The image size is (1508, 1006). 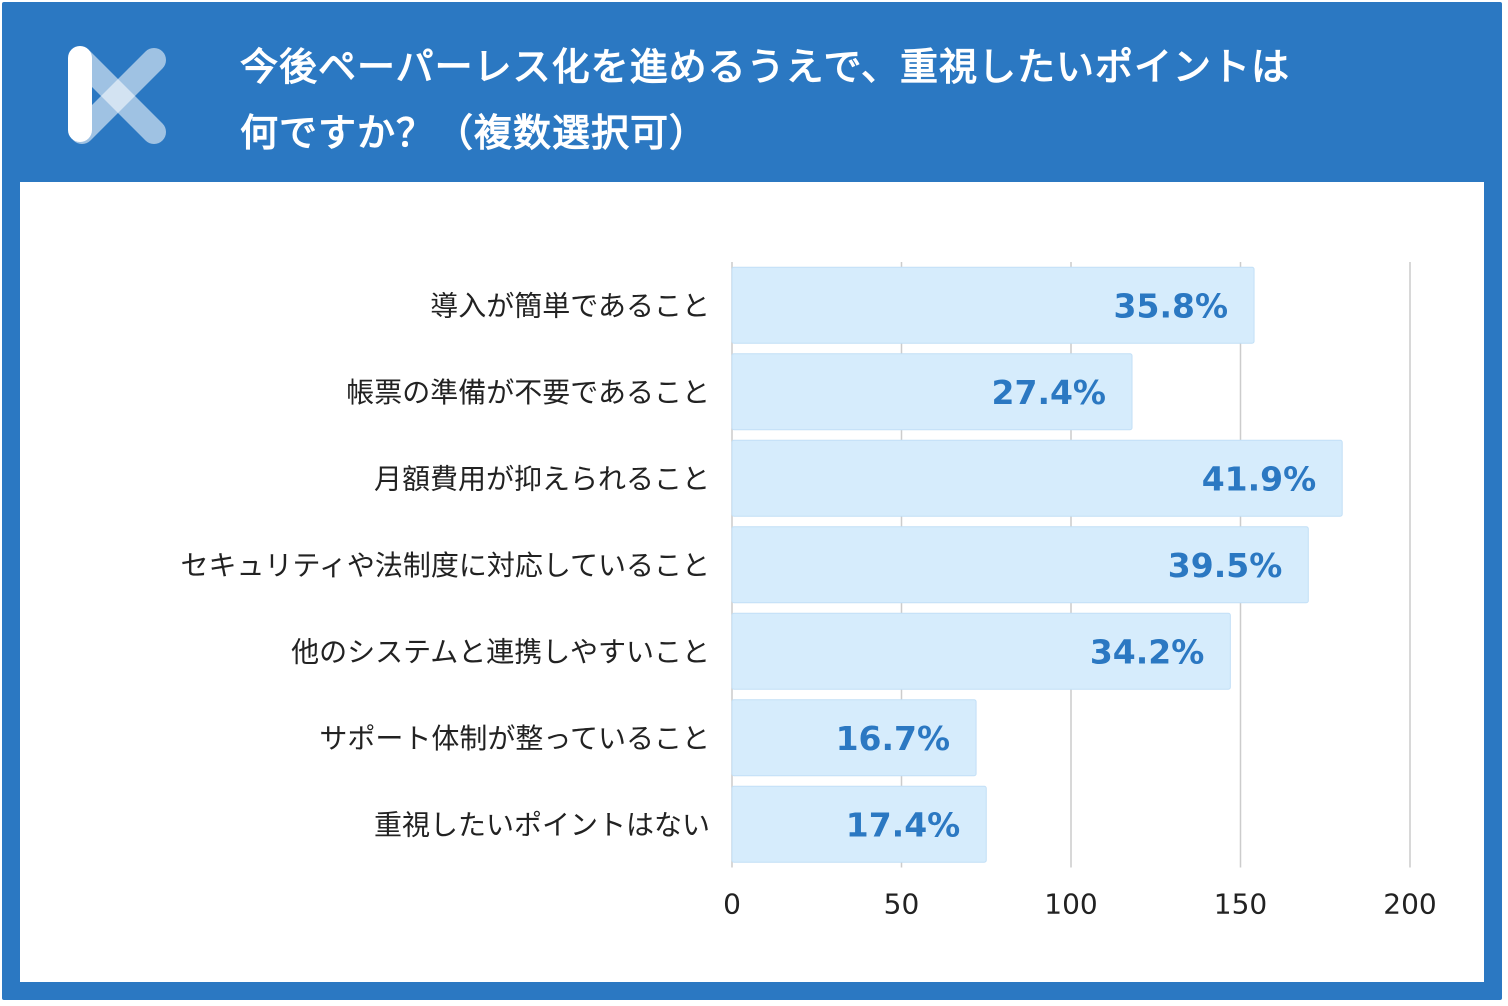 I want to click on x-tick-label: 150, so click(x=1240, y=904).